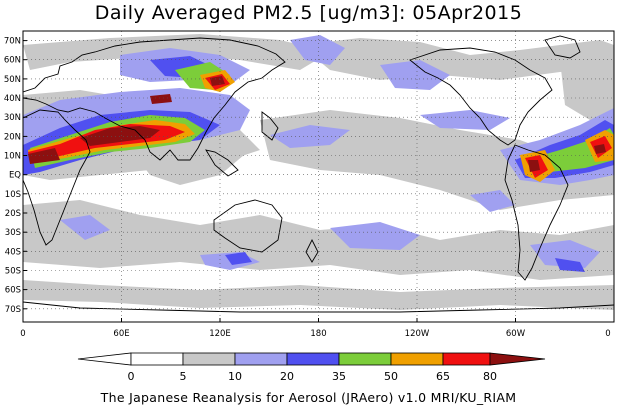 The width and height of the screenshot is (617, 410). I want to click on lat-label: 60N, so click(12, 61).